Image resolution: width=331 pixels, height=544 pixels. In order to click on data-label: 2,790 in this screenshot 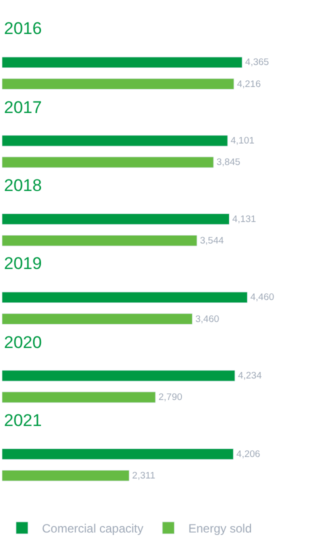, I will do `click(170, 398)`.